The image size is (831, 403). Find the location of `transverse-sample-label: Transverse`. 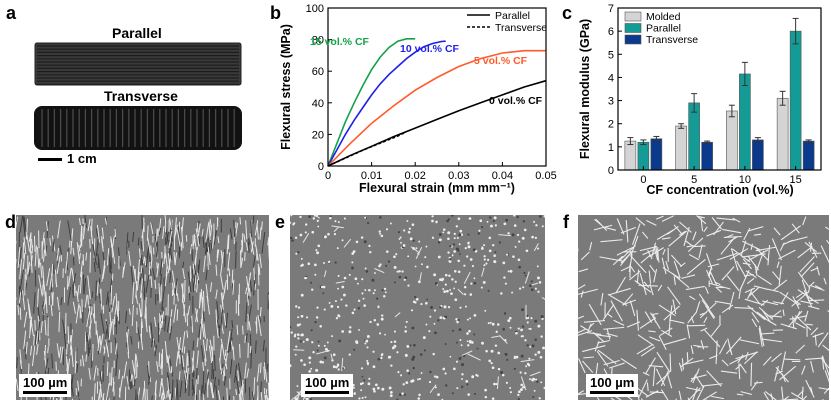

transverse-sample-label: Transverse is located at coordinates (141, 96).